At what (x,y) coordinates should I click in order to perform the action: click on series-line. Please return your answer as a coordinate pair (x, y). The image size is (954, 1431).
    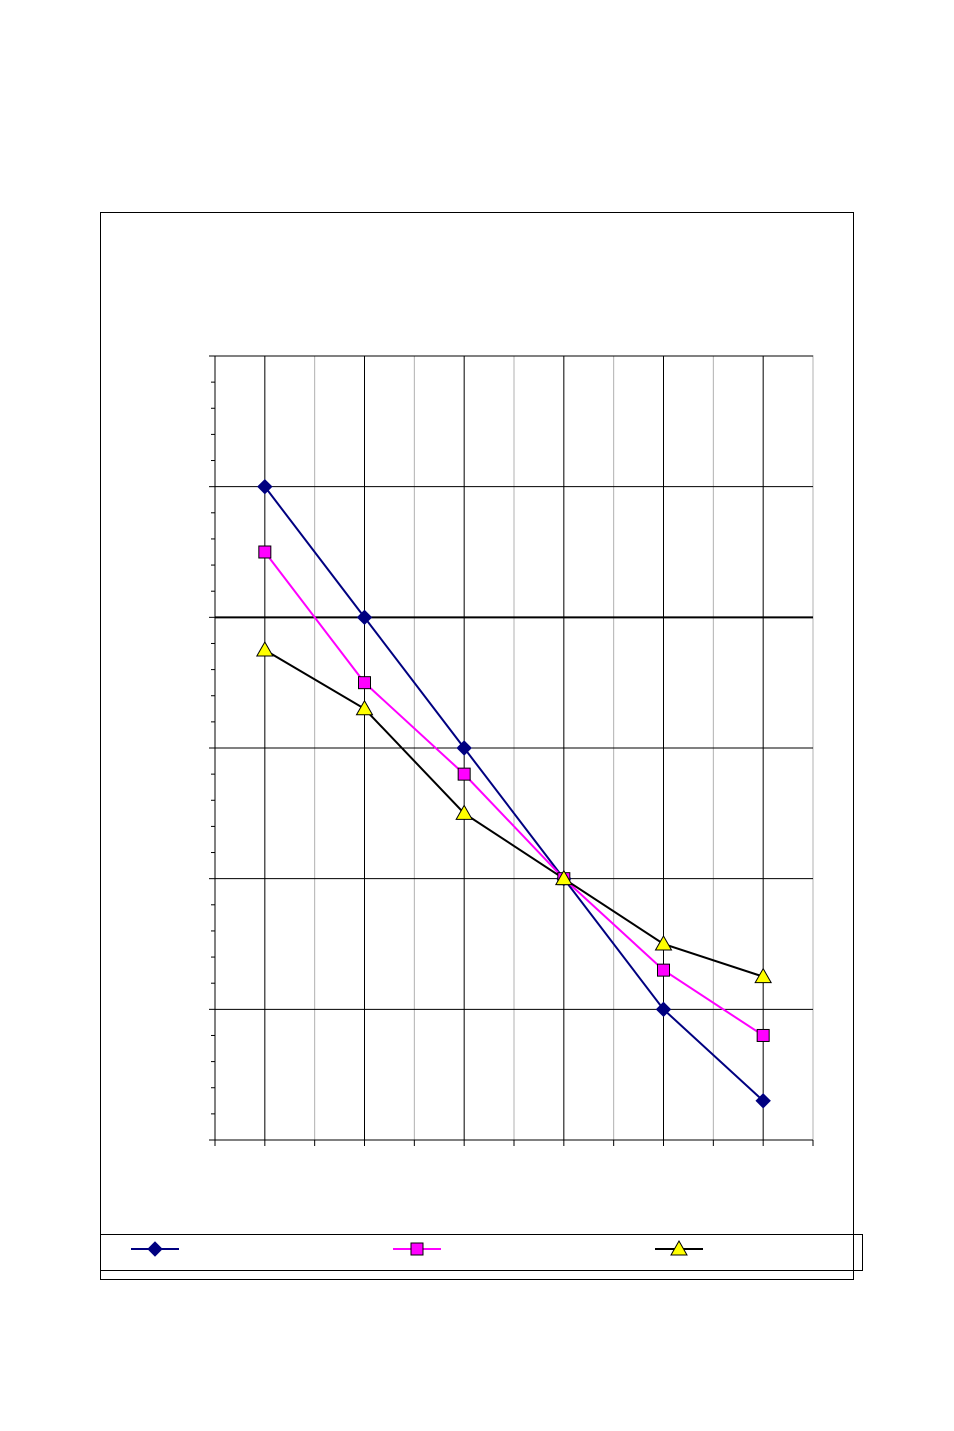
    Looking at the image, I should click on (514, 813).